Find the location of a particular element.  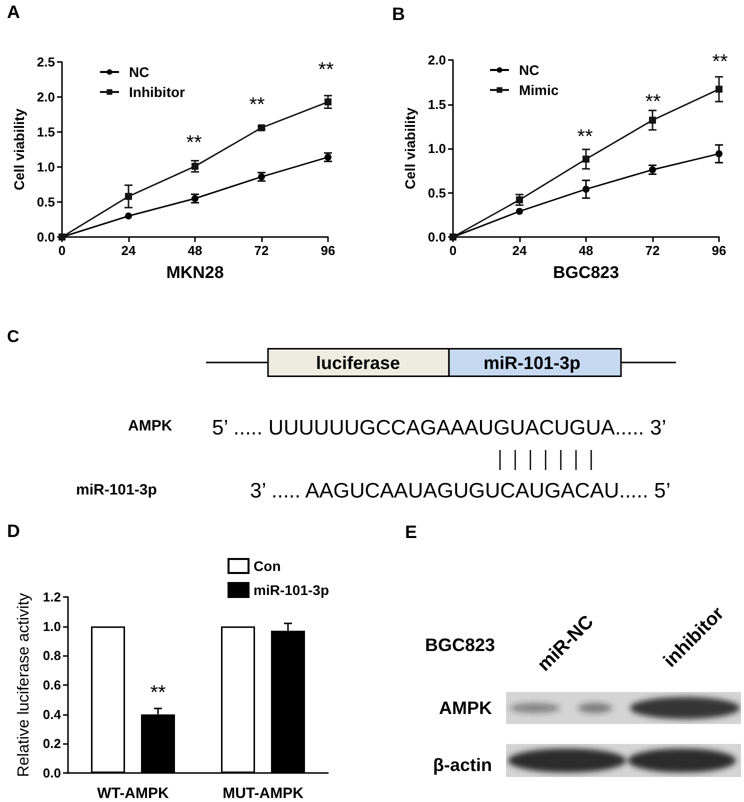

y-tick-label: 1.2 is located at coordinates (51, 597).